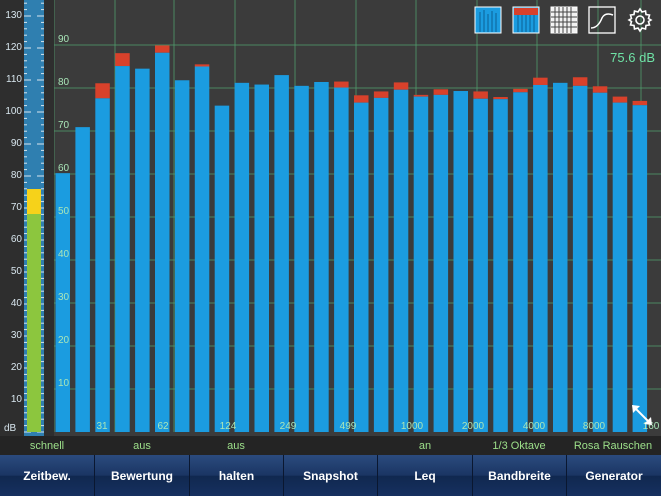  I want to click on status-hold: aus, so click(236, 446).